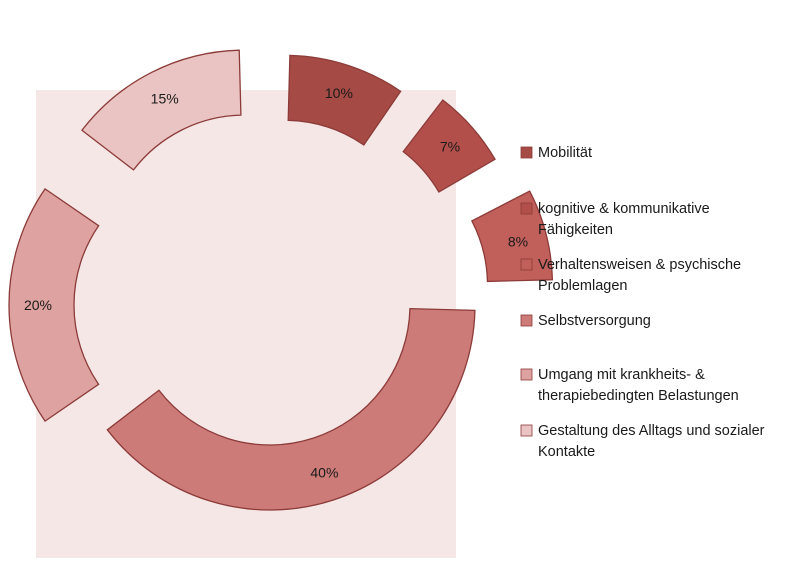 This screenshot has width=800, height=572. I want to click on data-label-1: 10%, so click(339, 93).